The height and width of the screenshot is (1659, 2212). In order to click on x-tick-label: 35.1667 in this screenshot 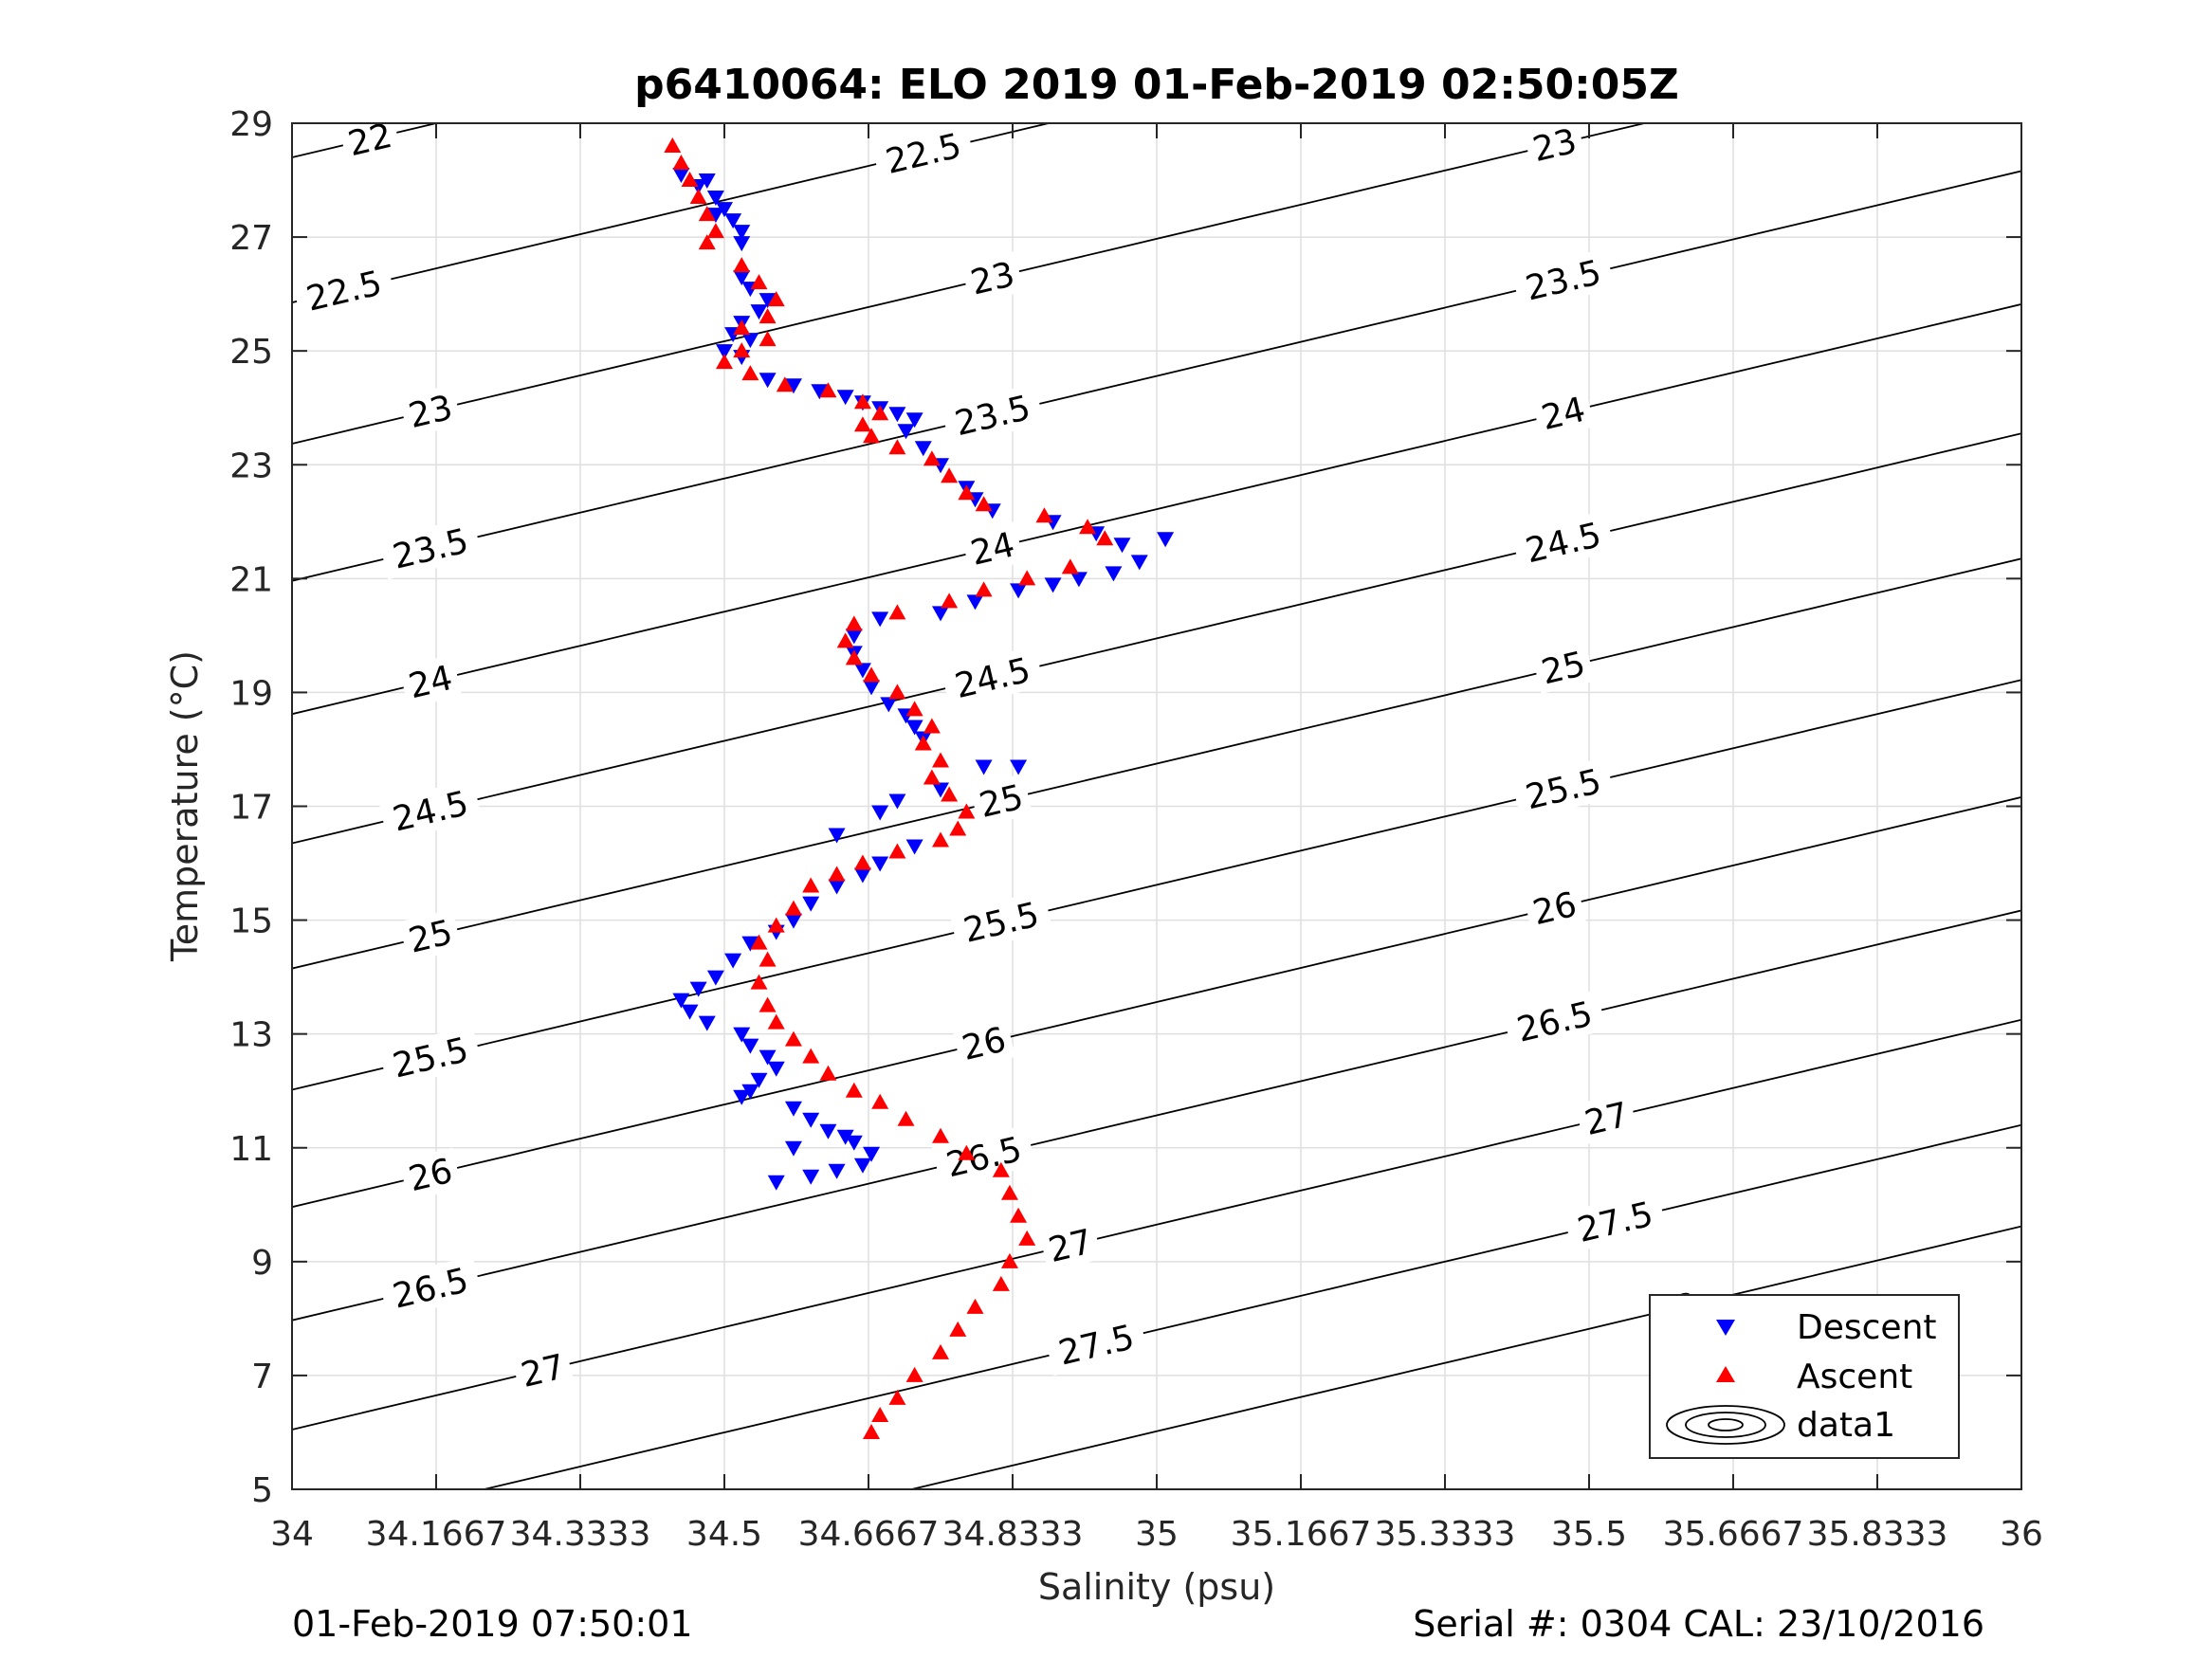, I will do `click(1301, 1534)`.